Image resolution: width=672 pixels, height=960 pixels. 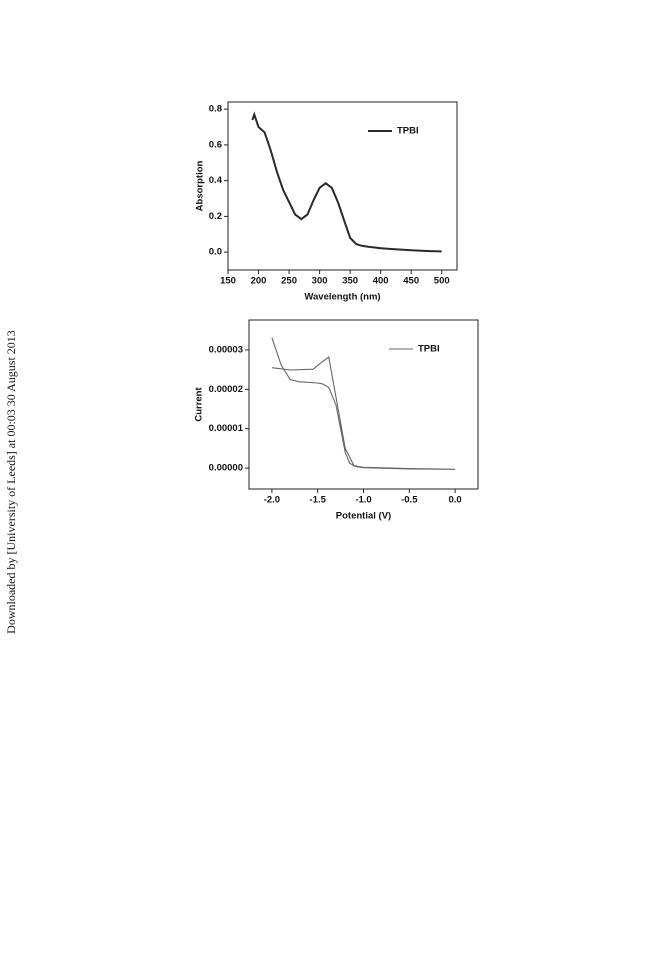 I want to click on y-tick-label: 0.0, so click(x=215, y=252).